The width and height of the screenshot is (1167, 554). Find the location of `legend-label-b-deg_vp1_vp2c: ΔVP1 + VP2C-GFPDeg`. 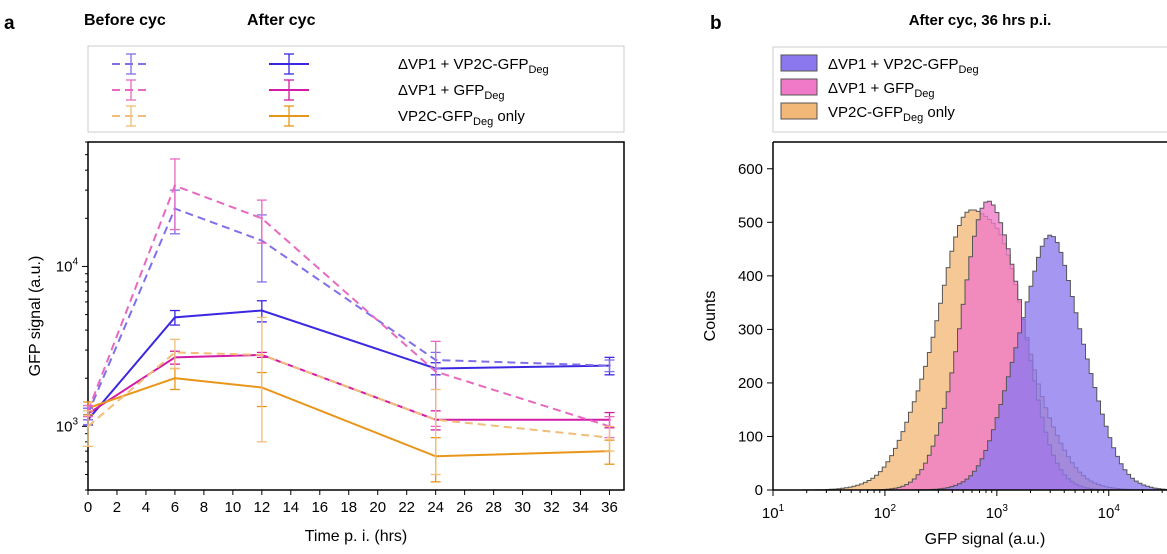

legend-label-b-deg_vp1_vp2c: ΔVP1 + VP2C-GFPDeg is located at coordinates (903, 66).